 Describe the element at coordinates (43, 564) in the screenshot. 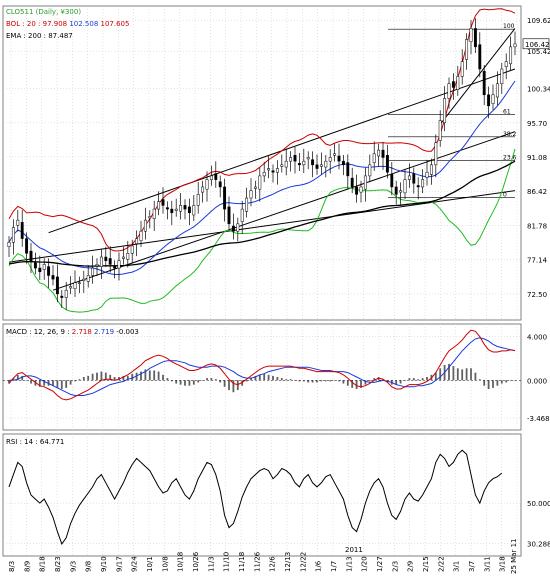

I see `x-tick-label: 8/18` at that location.